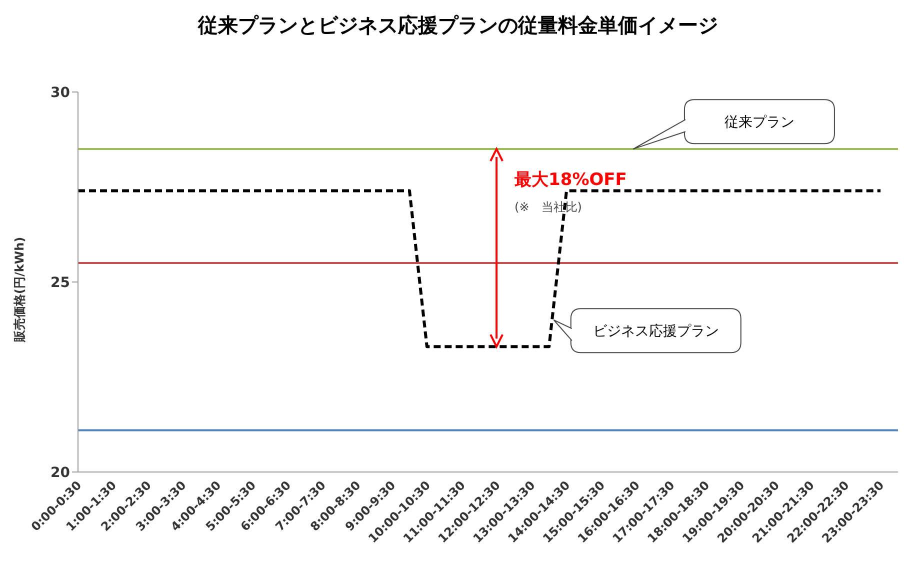 The height and width of the screenshot is (581, 920). Describe the element at coordinates (759, 122) in the screenshot. I see `series-label: 従来プラン` at that location.